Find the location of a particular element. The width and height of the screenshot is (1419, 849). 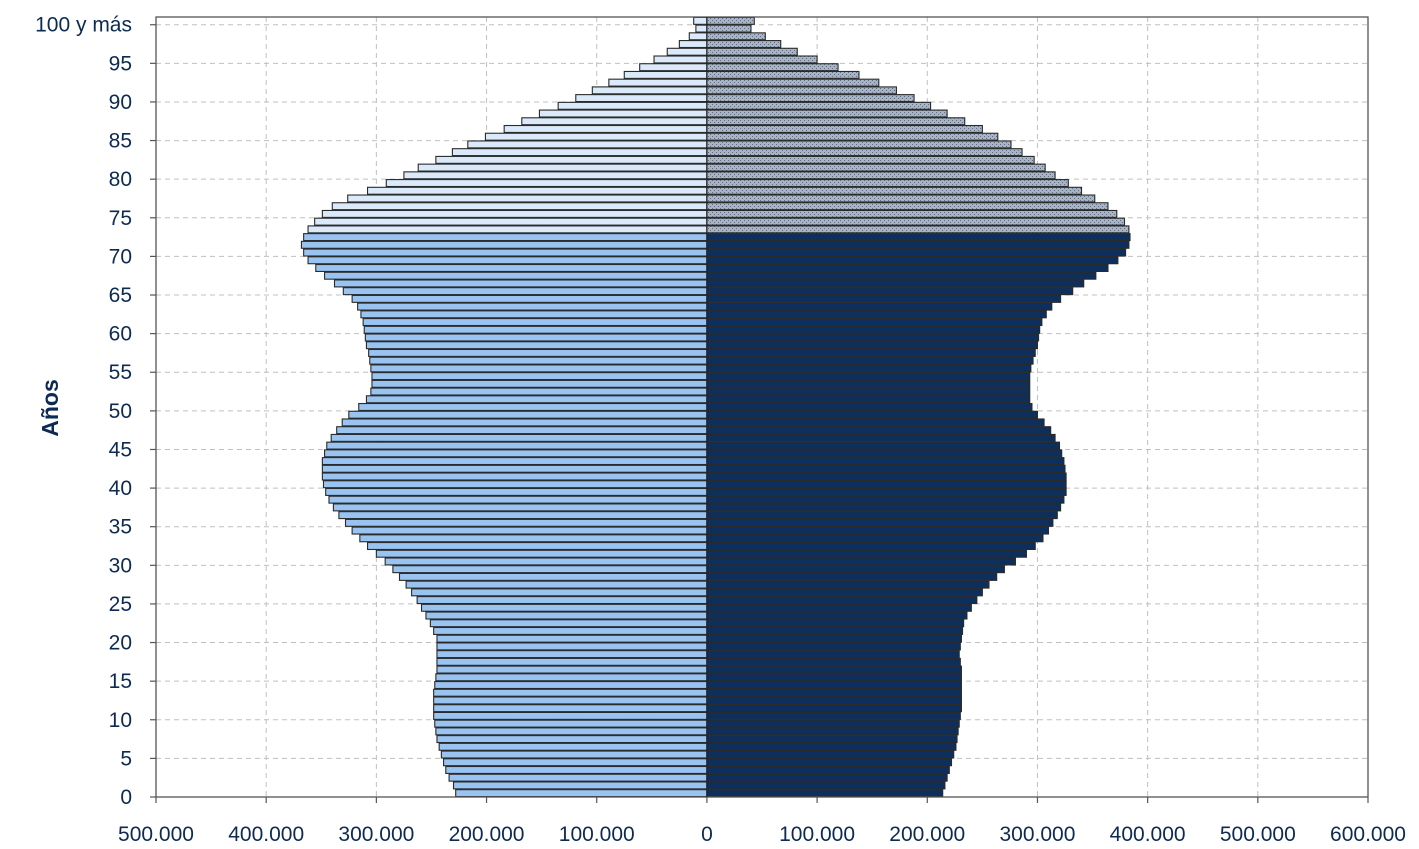

y-tick-label: 5 is located at coordinates (126, 758).